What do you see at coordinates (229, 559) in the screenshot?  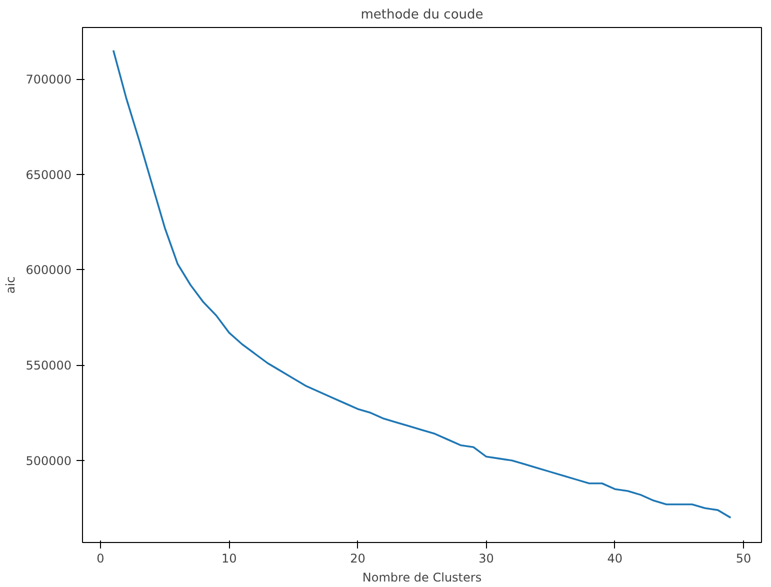 I see `x-tick-label: 10` at bounding box center [229, 559].